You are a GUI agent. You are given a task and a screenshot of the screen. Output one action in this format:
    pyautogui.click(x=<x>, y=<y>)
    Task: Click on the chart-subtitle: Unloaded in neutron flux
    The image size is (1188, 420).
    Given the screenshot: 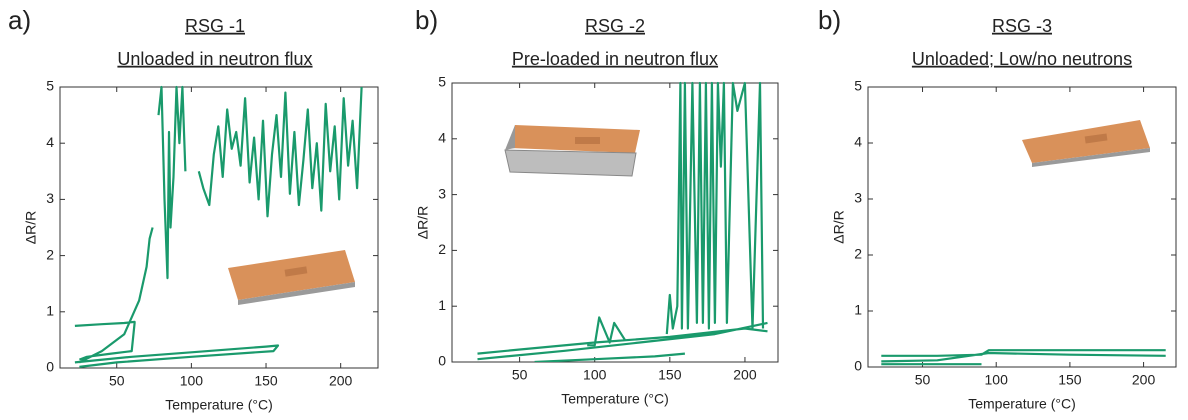 What is the action you would take?
    pyautogui.click(x=214, y=59)
    